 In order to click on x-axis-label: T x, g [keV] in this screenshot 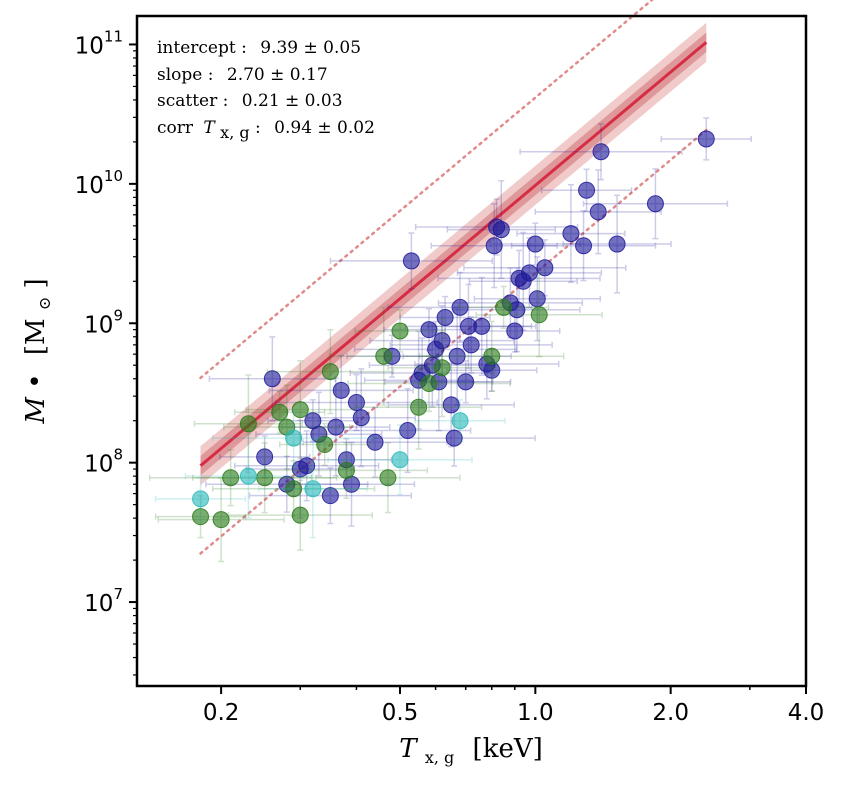, I will do `click(471, 752)`.